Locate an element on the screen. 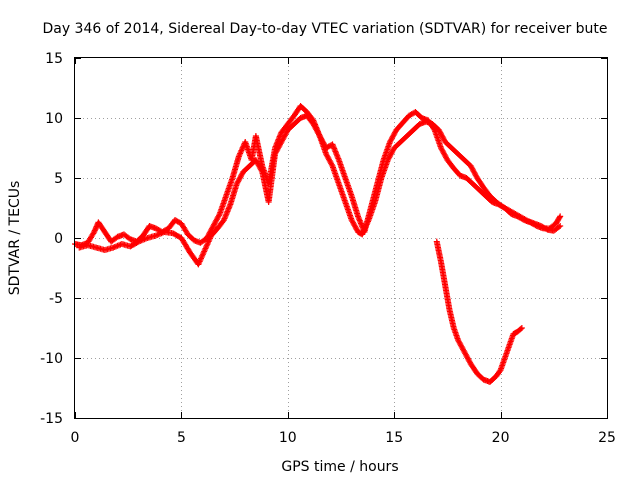 Image resolution: width=640 pixels, height=480 pixels. y-tick-label: 10 is located at coordinates (54, 119).